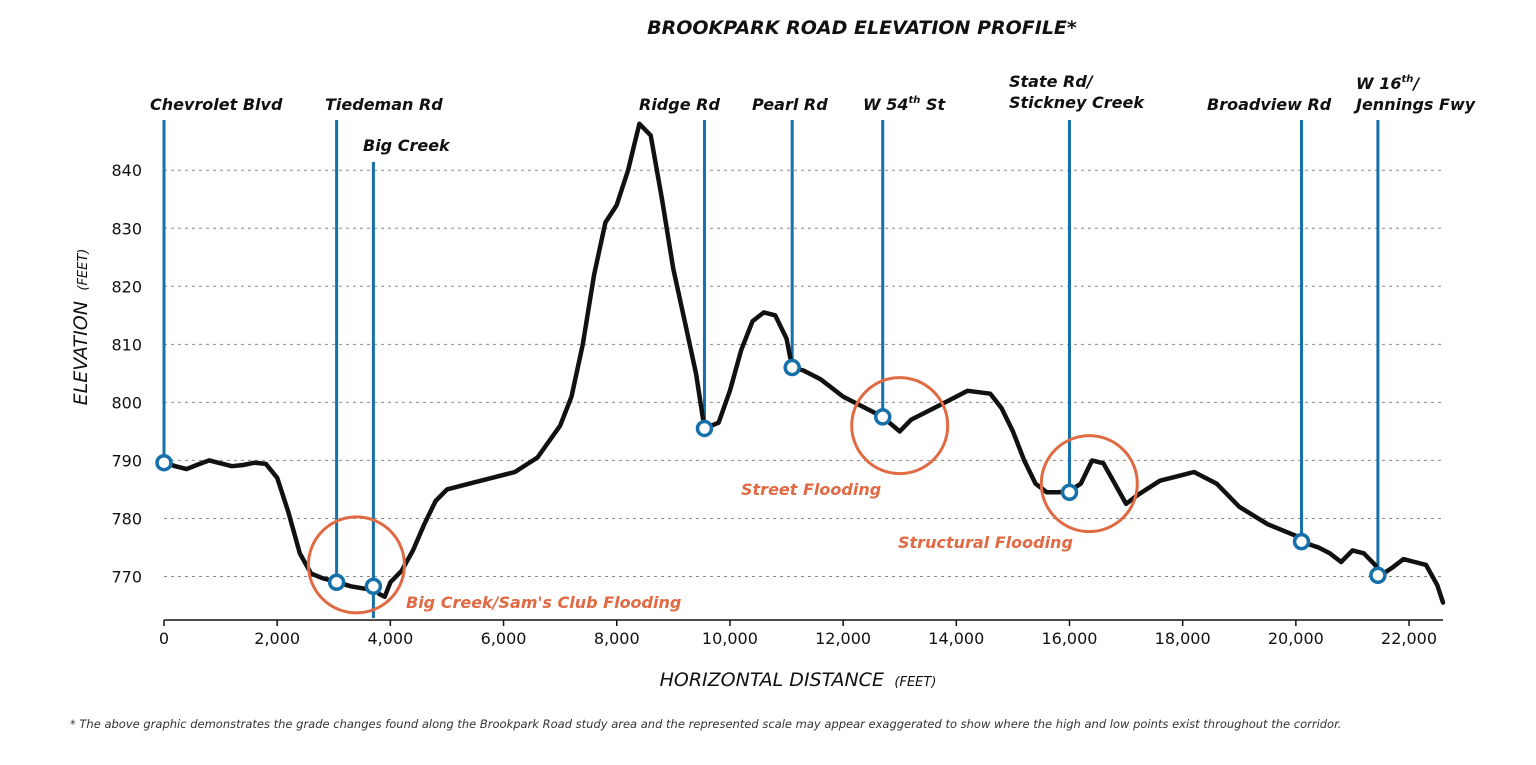 Image resolution: width=1536 pixels, height=765 pixels. What do you see at coordinates (679, 104) in the screenshot?
I see `road-label-ridge-rd: Ridge Rd` at bounding box center [679, 104].